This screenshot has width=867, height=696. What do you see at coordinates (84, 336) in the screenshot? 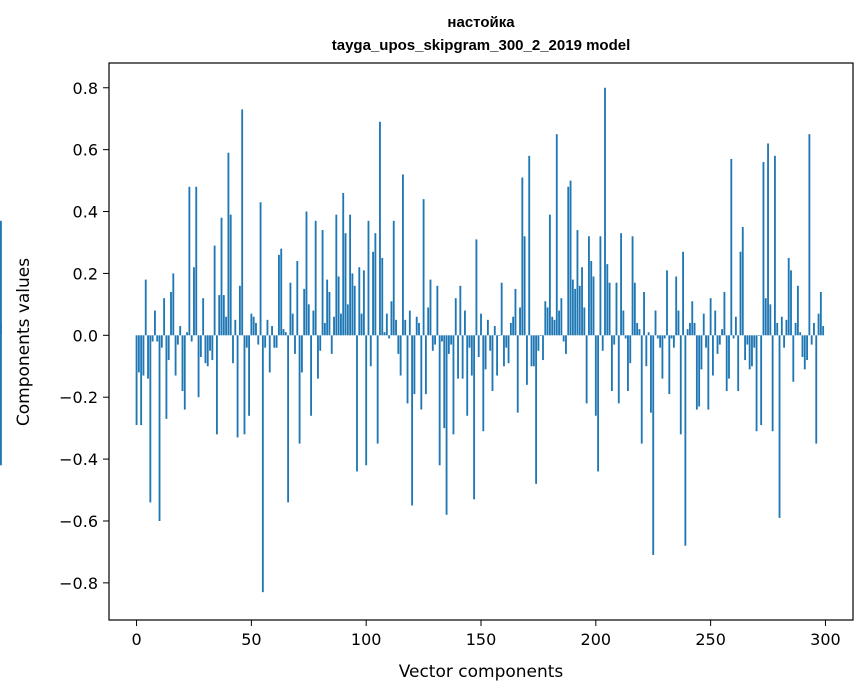
I see `y-axis-ticks: −0.8 −0.6 −0.4 −0.2 0.0 0.2 0.4 0.6 0.8` at bounding box center [84, 336].